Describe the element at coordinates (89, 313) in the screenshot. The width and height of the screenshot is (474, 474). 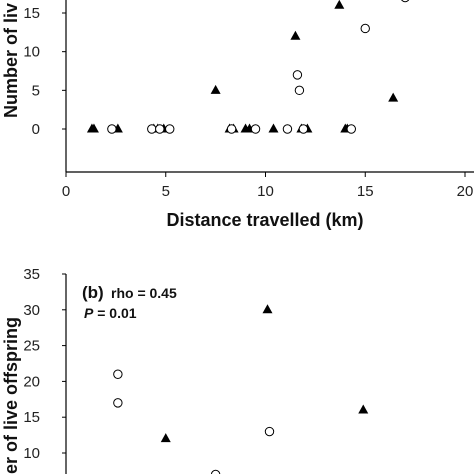
I see `p-symbol: P` at that location.